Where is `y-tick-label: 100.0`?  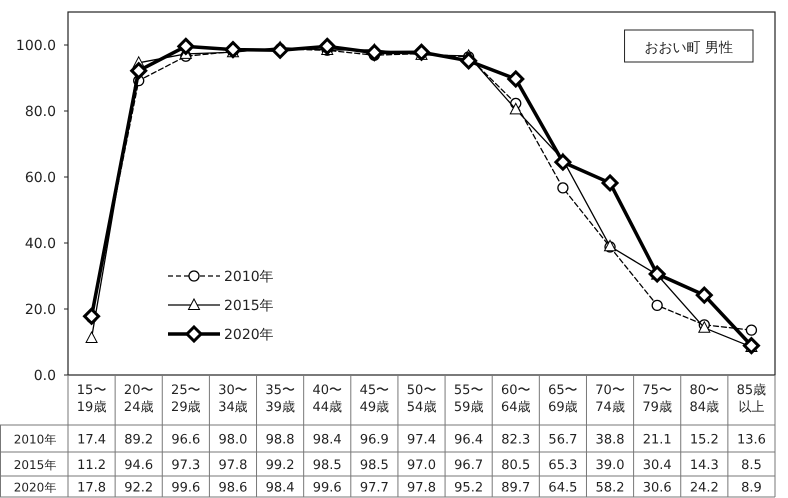 y-tick-label: 100.0 is located at coordinates (36, 46).